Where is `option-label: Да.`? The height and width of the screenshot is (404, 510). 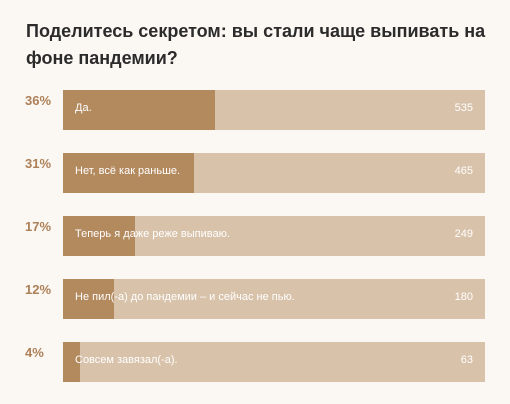
option-label: Да. is located at coordinates (83, 108).